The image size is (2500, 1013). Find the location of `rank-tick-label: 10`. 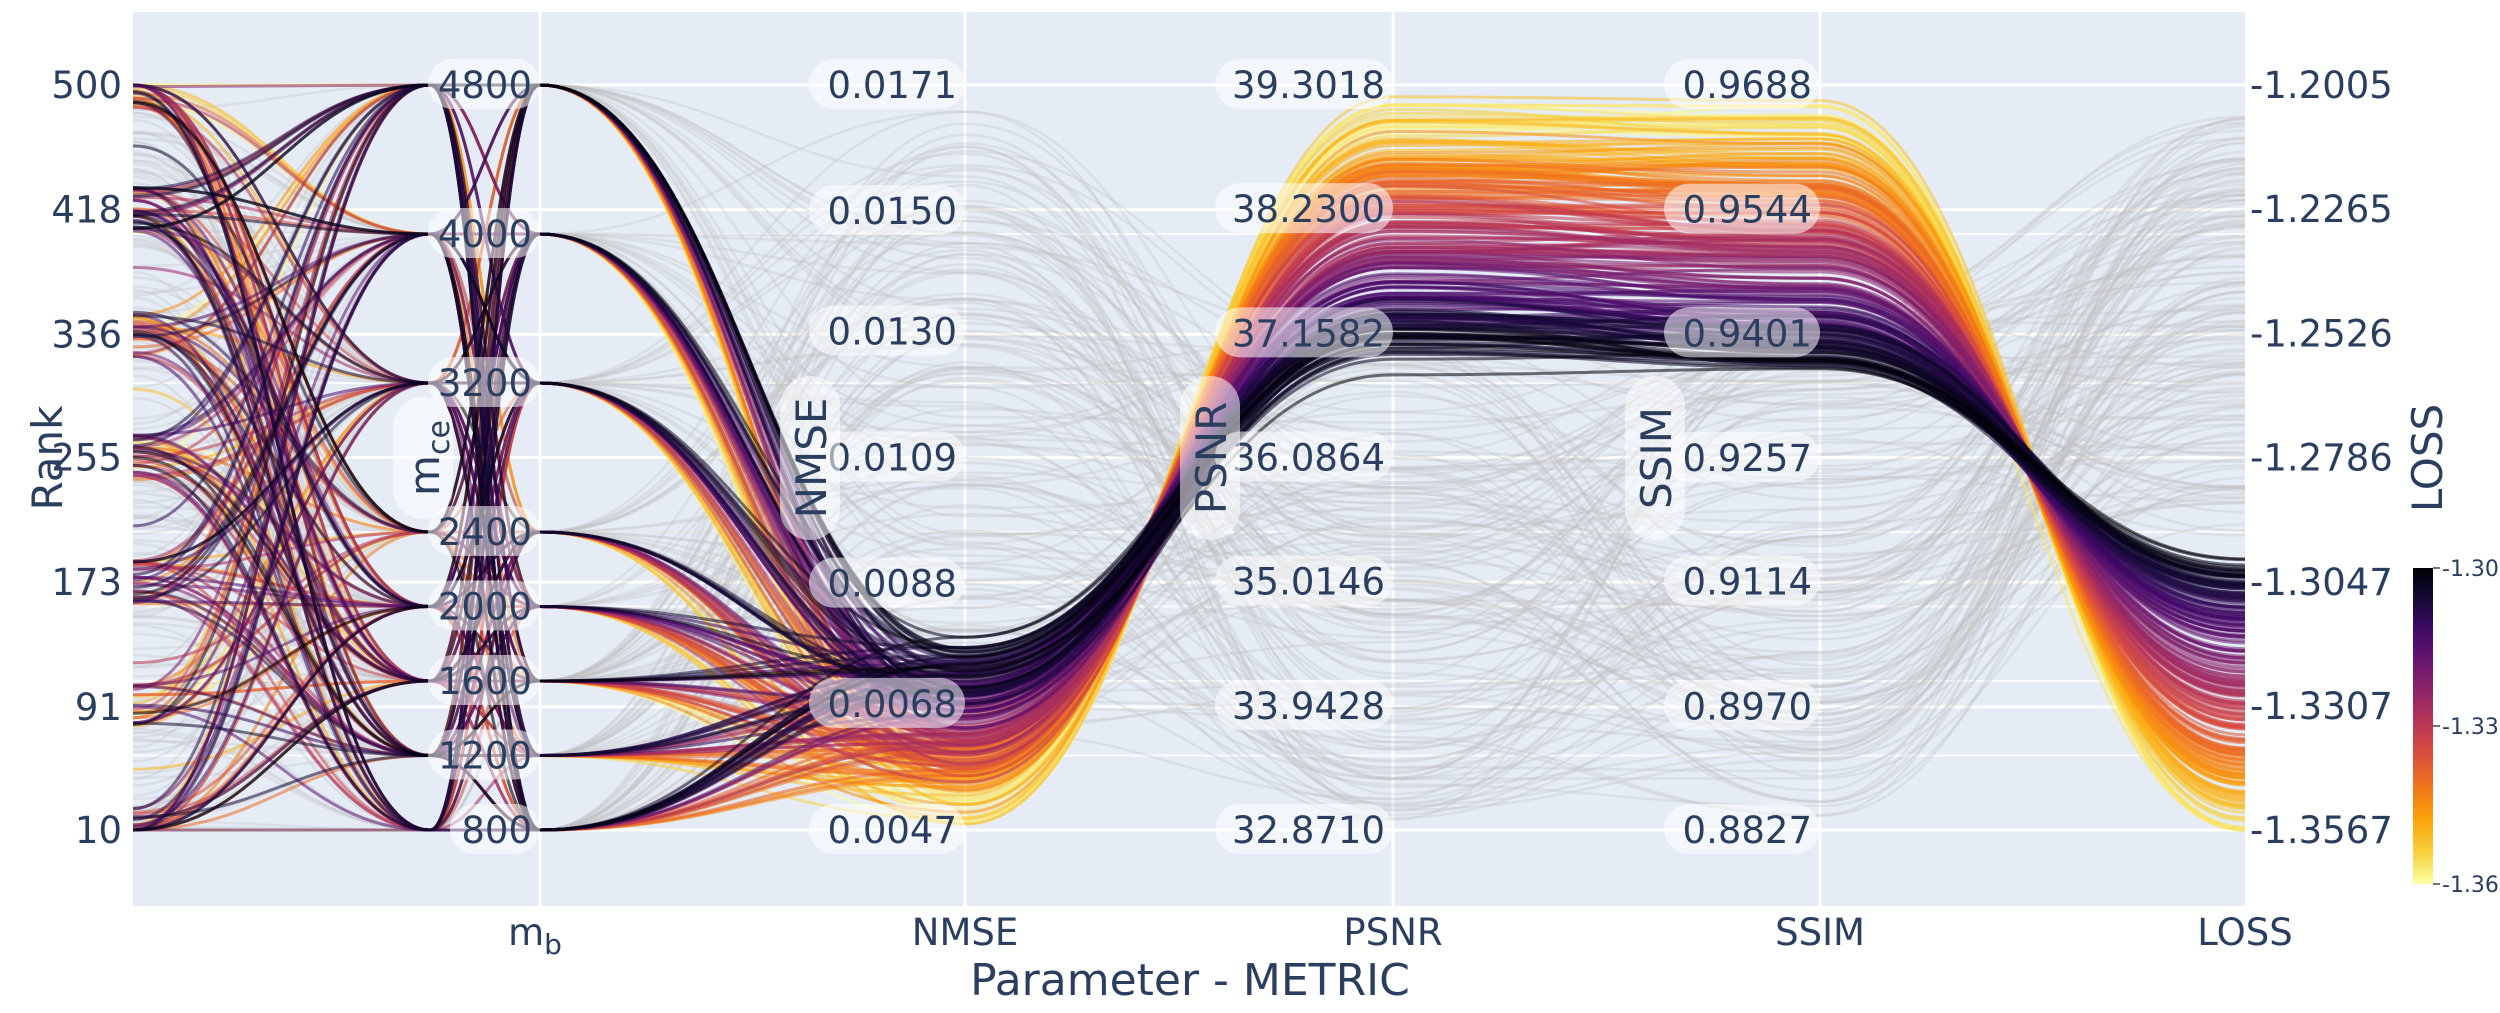

rank-tick-label: 10 is located at coordinates (98, 830).